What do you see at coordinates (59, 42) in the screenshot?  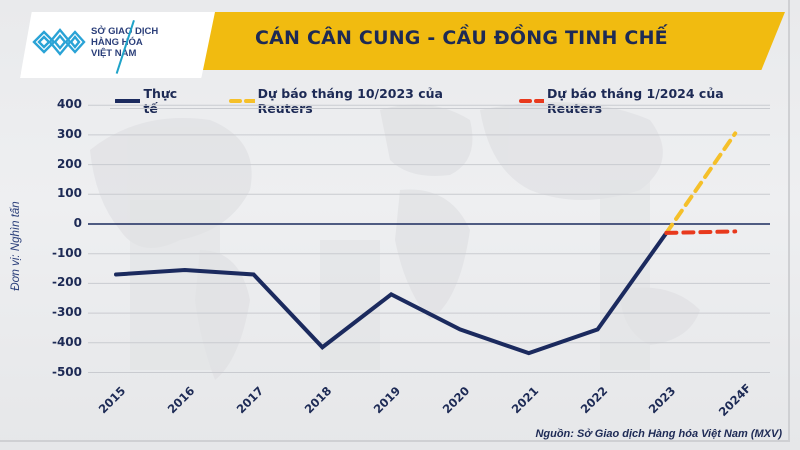 I see `mxv-logo-icon` at bounding box center [59, 42].